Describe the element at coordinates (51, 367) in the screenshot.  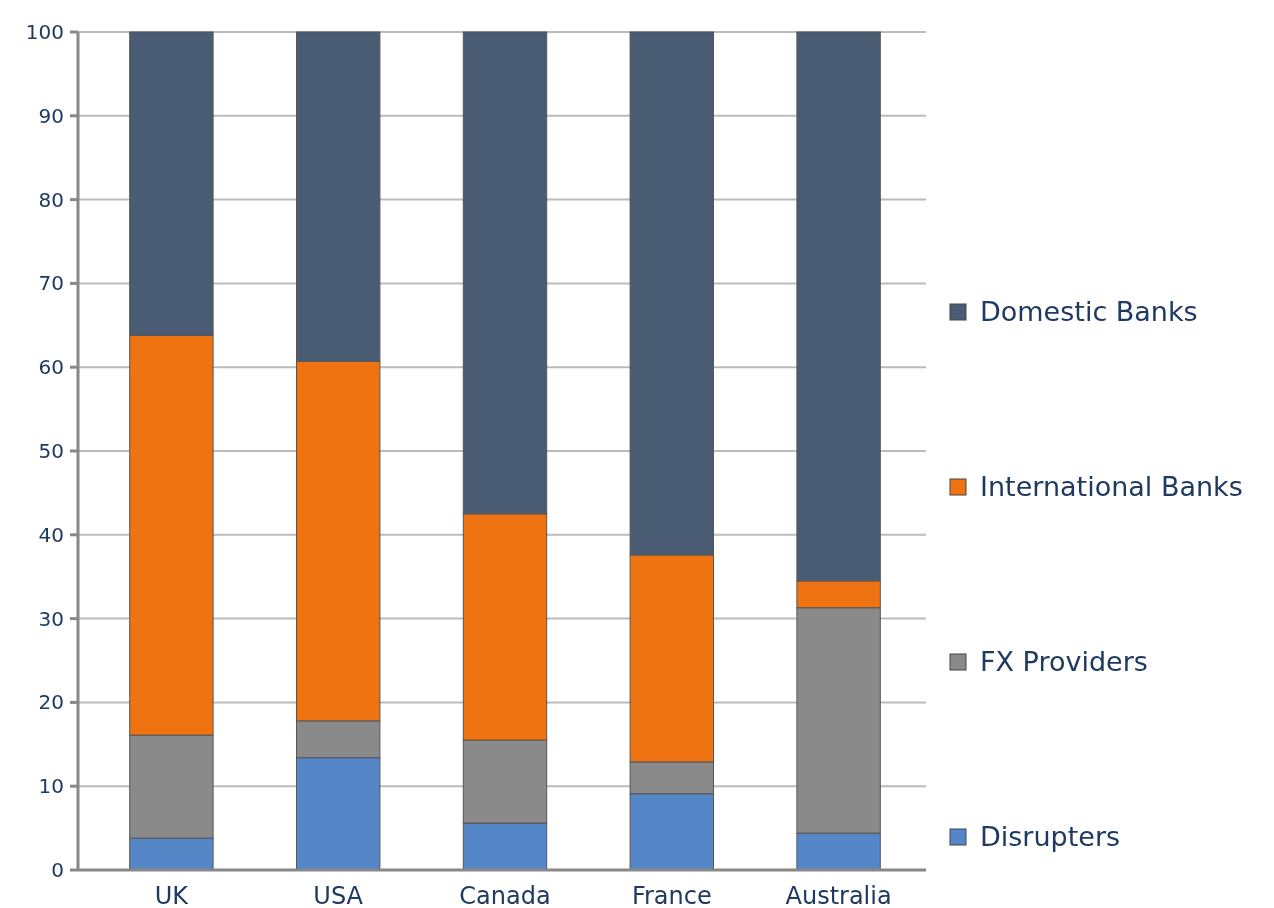
I see `y-tick-label: 60` at that location.